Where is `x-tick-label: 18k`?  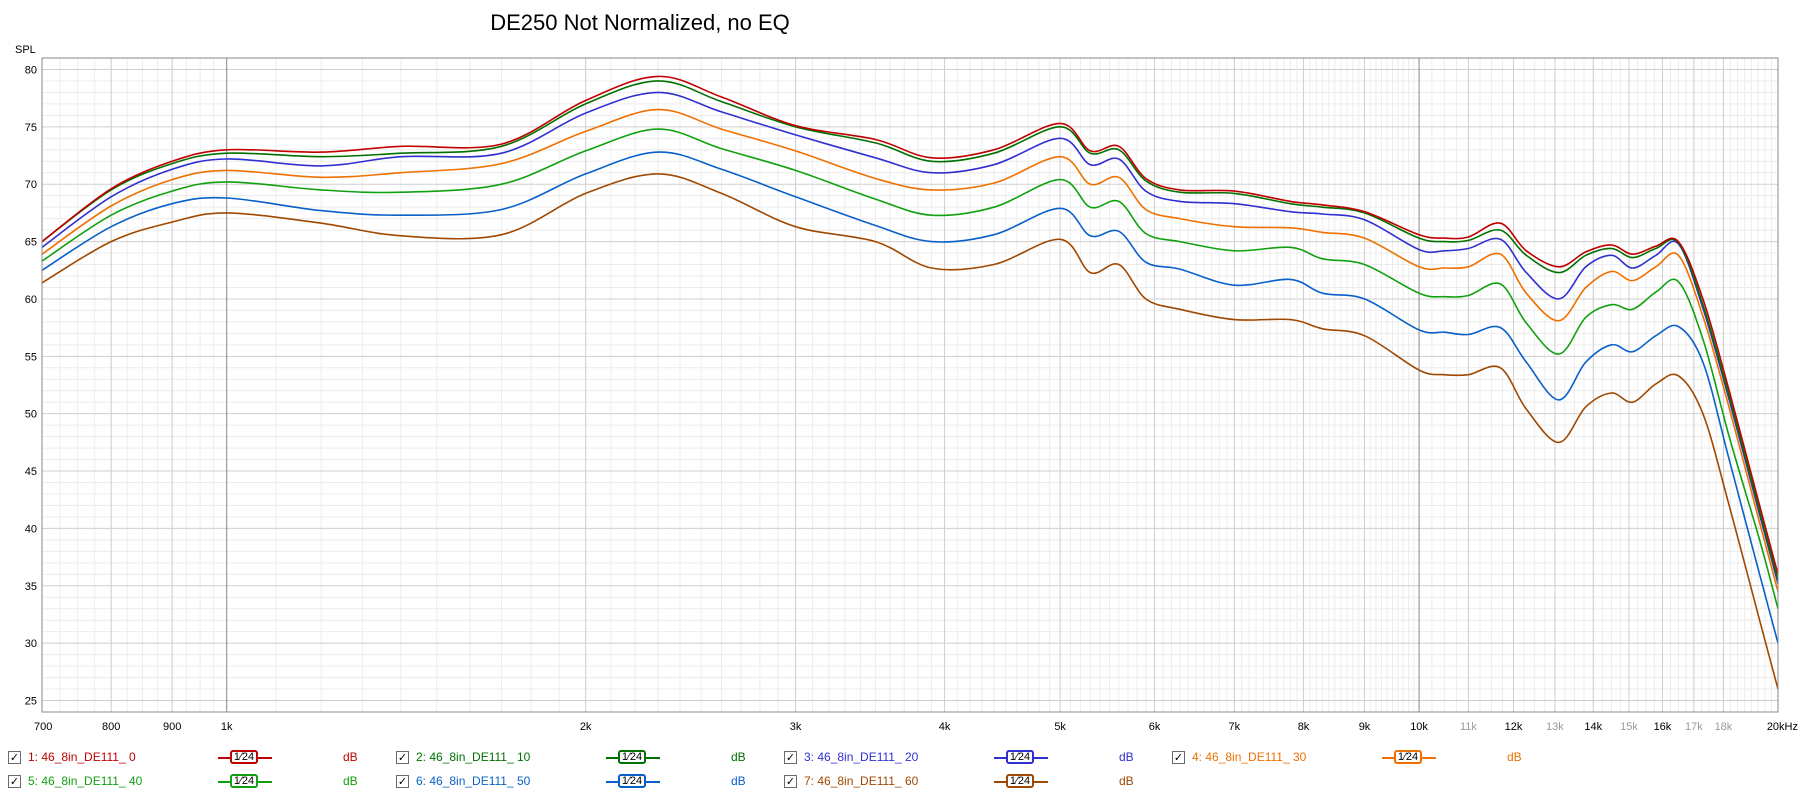
x-tick-label: 18k is located at coordinates (1724, 727).